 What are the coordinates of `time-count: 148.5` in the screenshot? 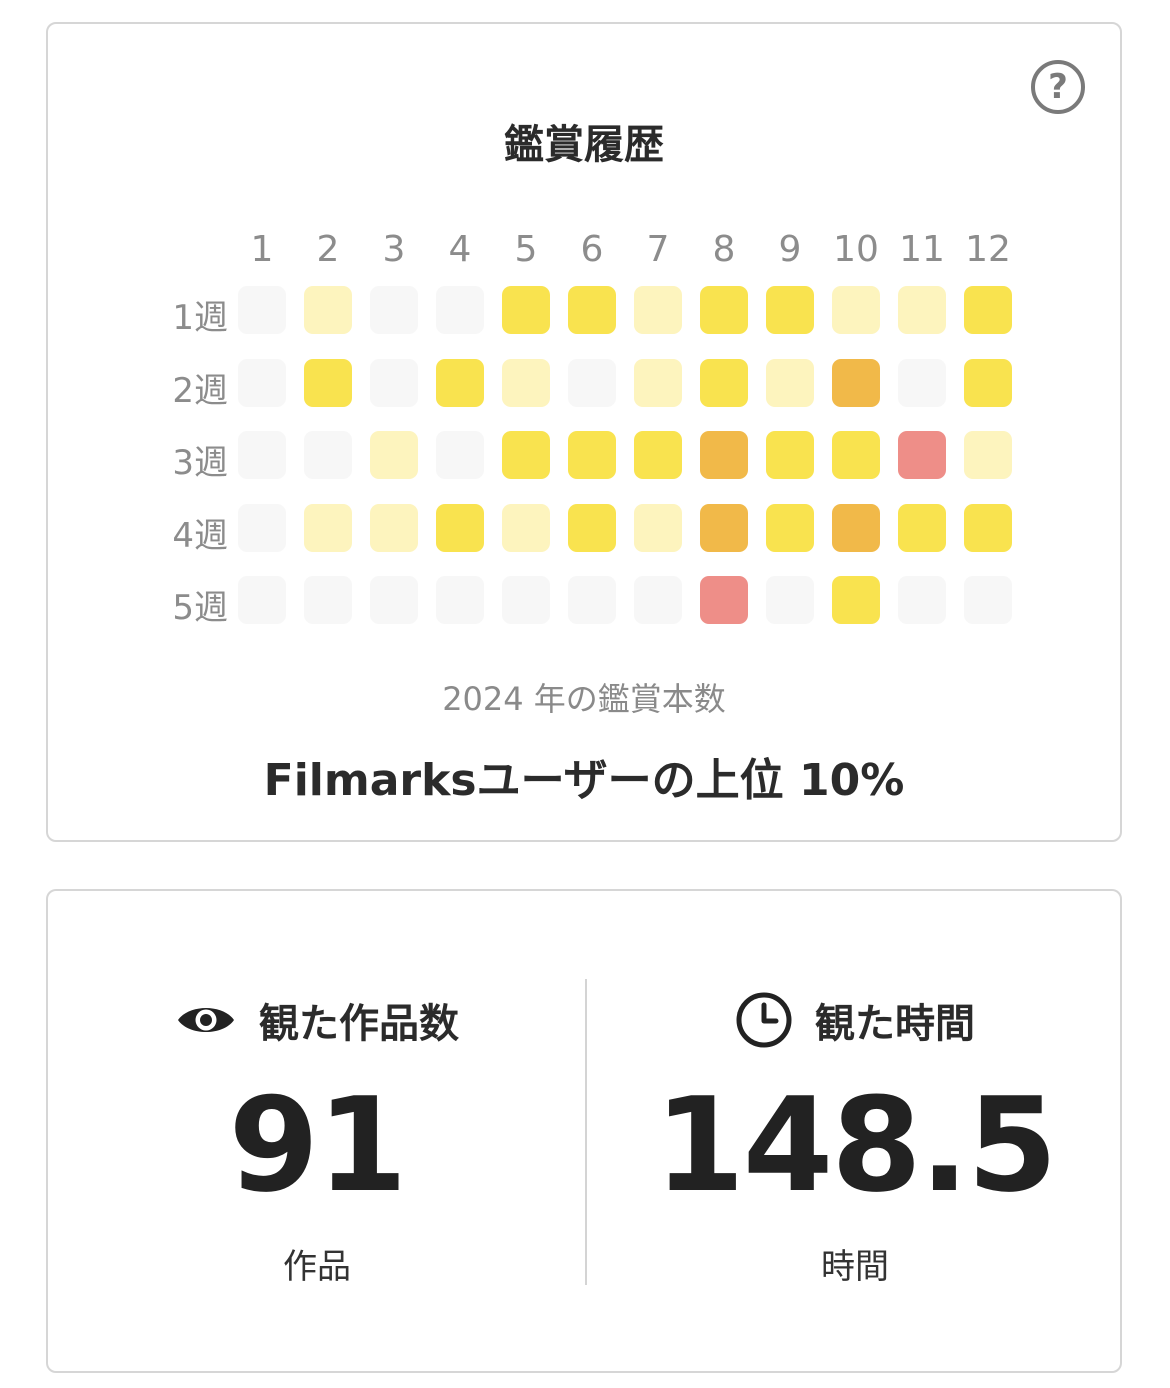 It's located at (855, 1145).